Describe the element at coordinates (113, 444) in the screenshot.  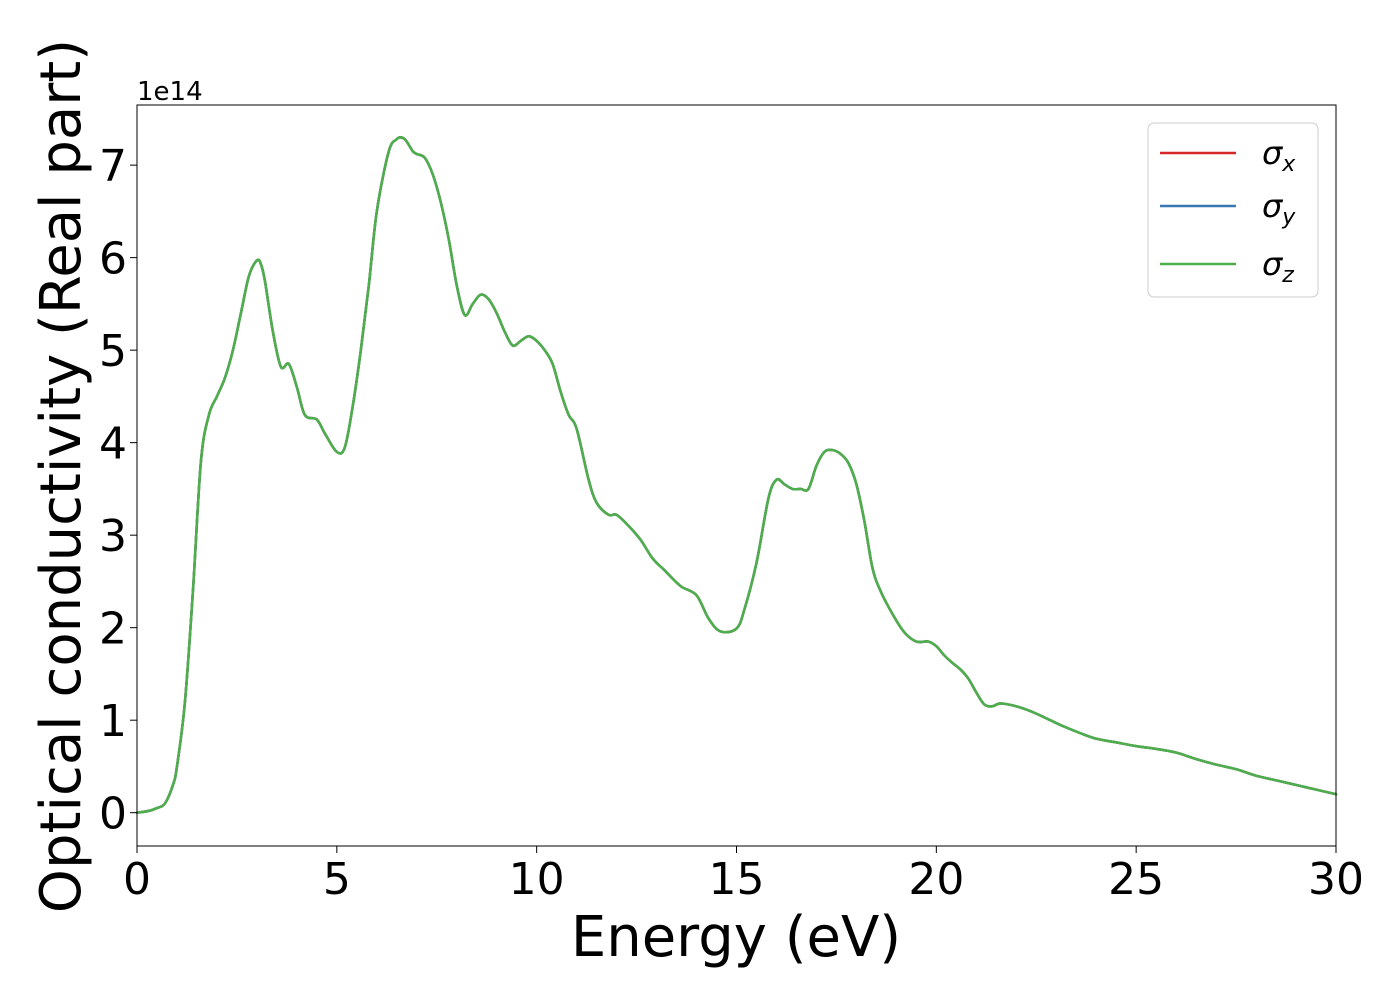
I see `y-tick-label: 4` at that location.